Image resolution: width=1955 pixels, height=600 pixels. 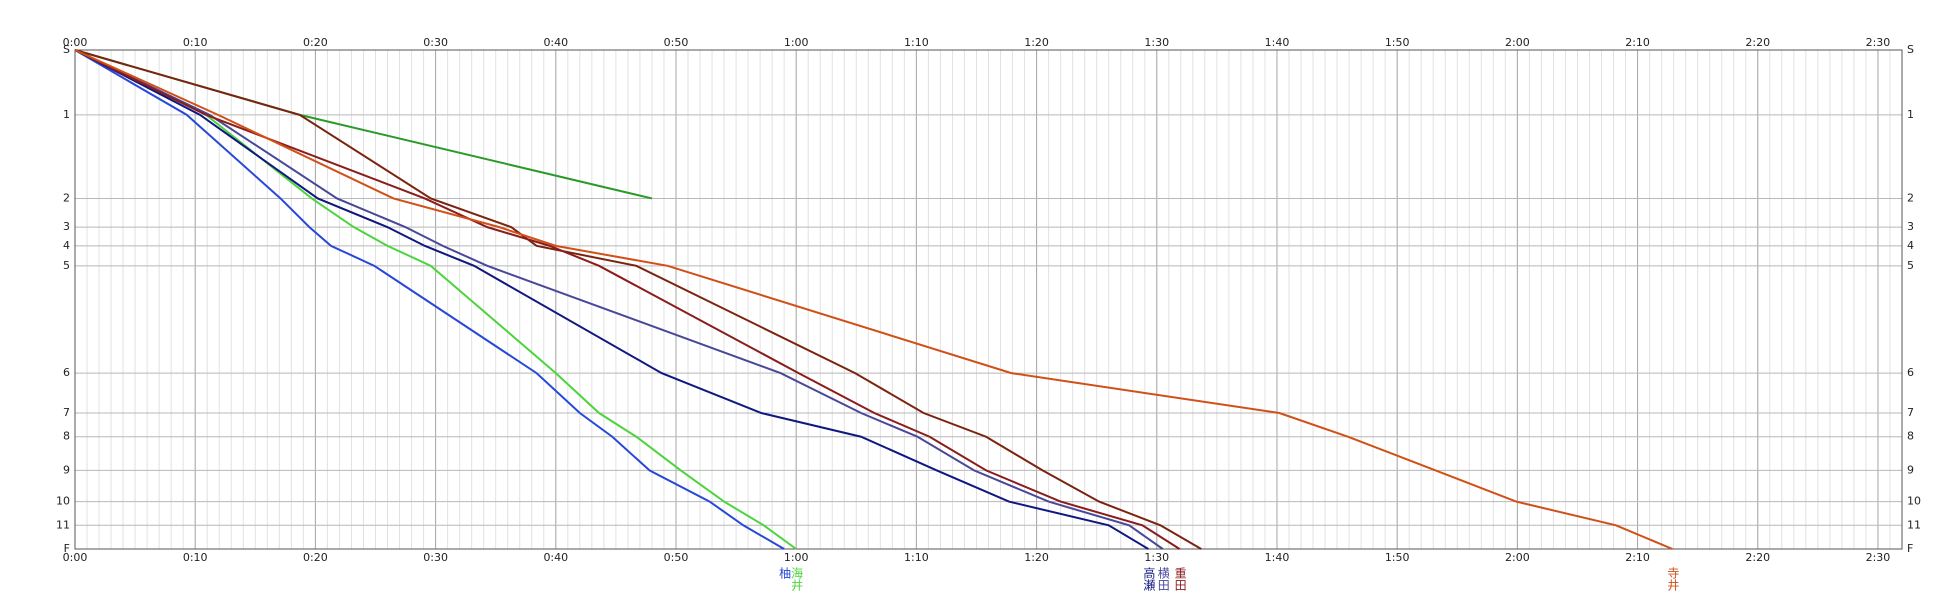 What do you see at coordinates (66, 436) in the screenshot?
I see `y-tick-label: 8` at bounding box center [66, 436].